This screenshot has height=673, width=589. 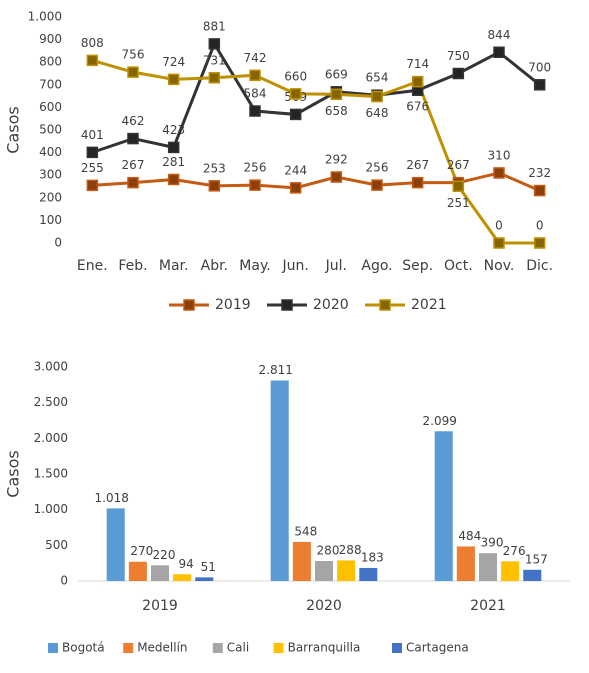 What do you see at coordinates (255, 58) in the screenshot?
I see `data-label: 742` at bounding box center [255, 58].